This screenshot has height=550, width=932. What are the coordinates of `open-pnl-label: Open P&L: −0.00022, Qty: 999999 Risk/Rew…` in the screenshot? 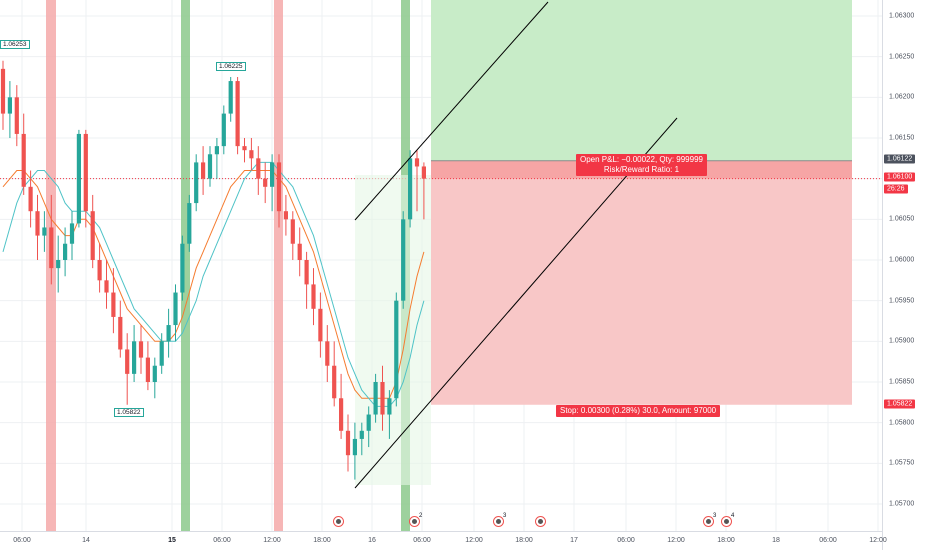 It's located at (641, 165).